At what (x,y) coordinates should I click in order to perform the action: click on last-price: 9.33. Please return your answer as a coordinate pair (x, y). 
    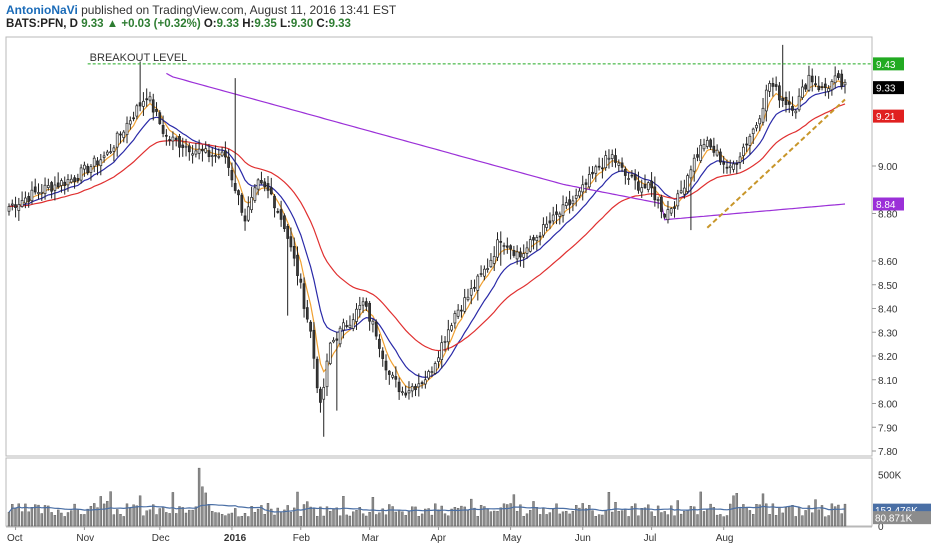
    Looking at the image, I should click on (92, 24).